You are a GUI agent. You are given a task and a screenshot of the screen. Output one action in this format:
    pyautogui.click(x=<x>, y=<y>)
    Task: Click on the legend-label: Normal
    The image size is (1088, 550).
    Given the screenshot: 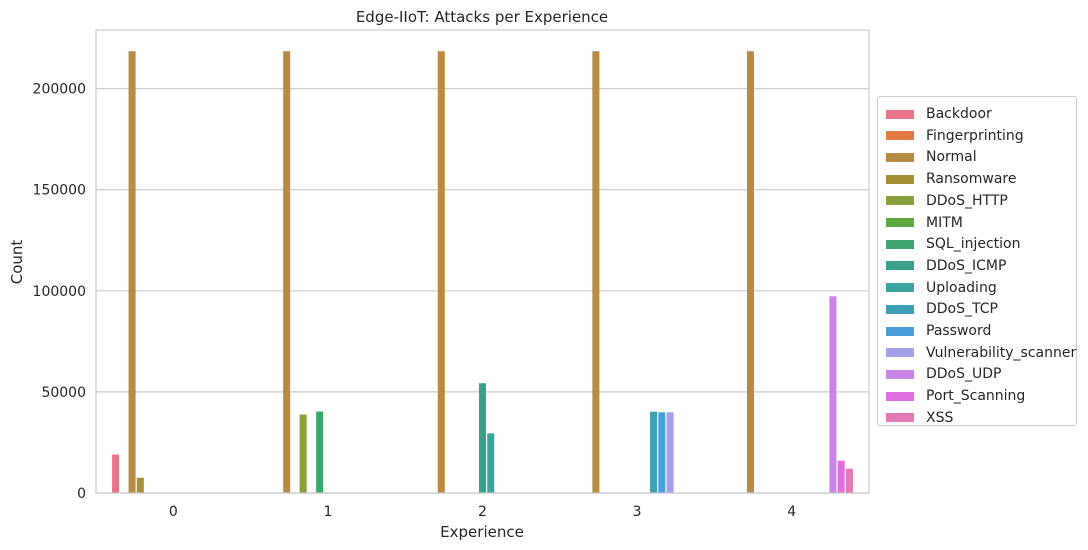 What is the action you would take?
    pyautogui.click(x=951, y=157)
    